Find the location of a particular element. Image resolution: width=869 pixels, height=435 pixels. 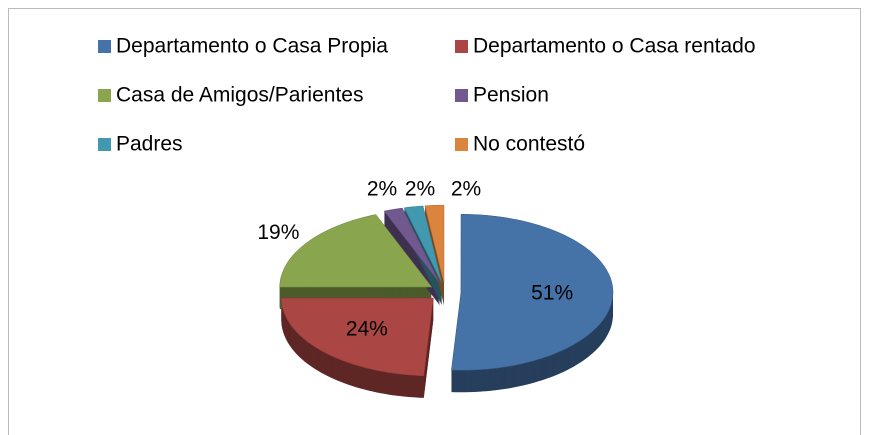

data-label: 19% is located at coordinates (278, 232).